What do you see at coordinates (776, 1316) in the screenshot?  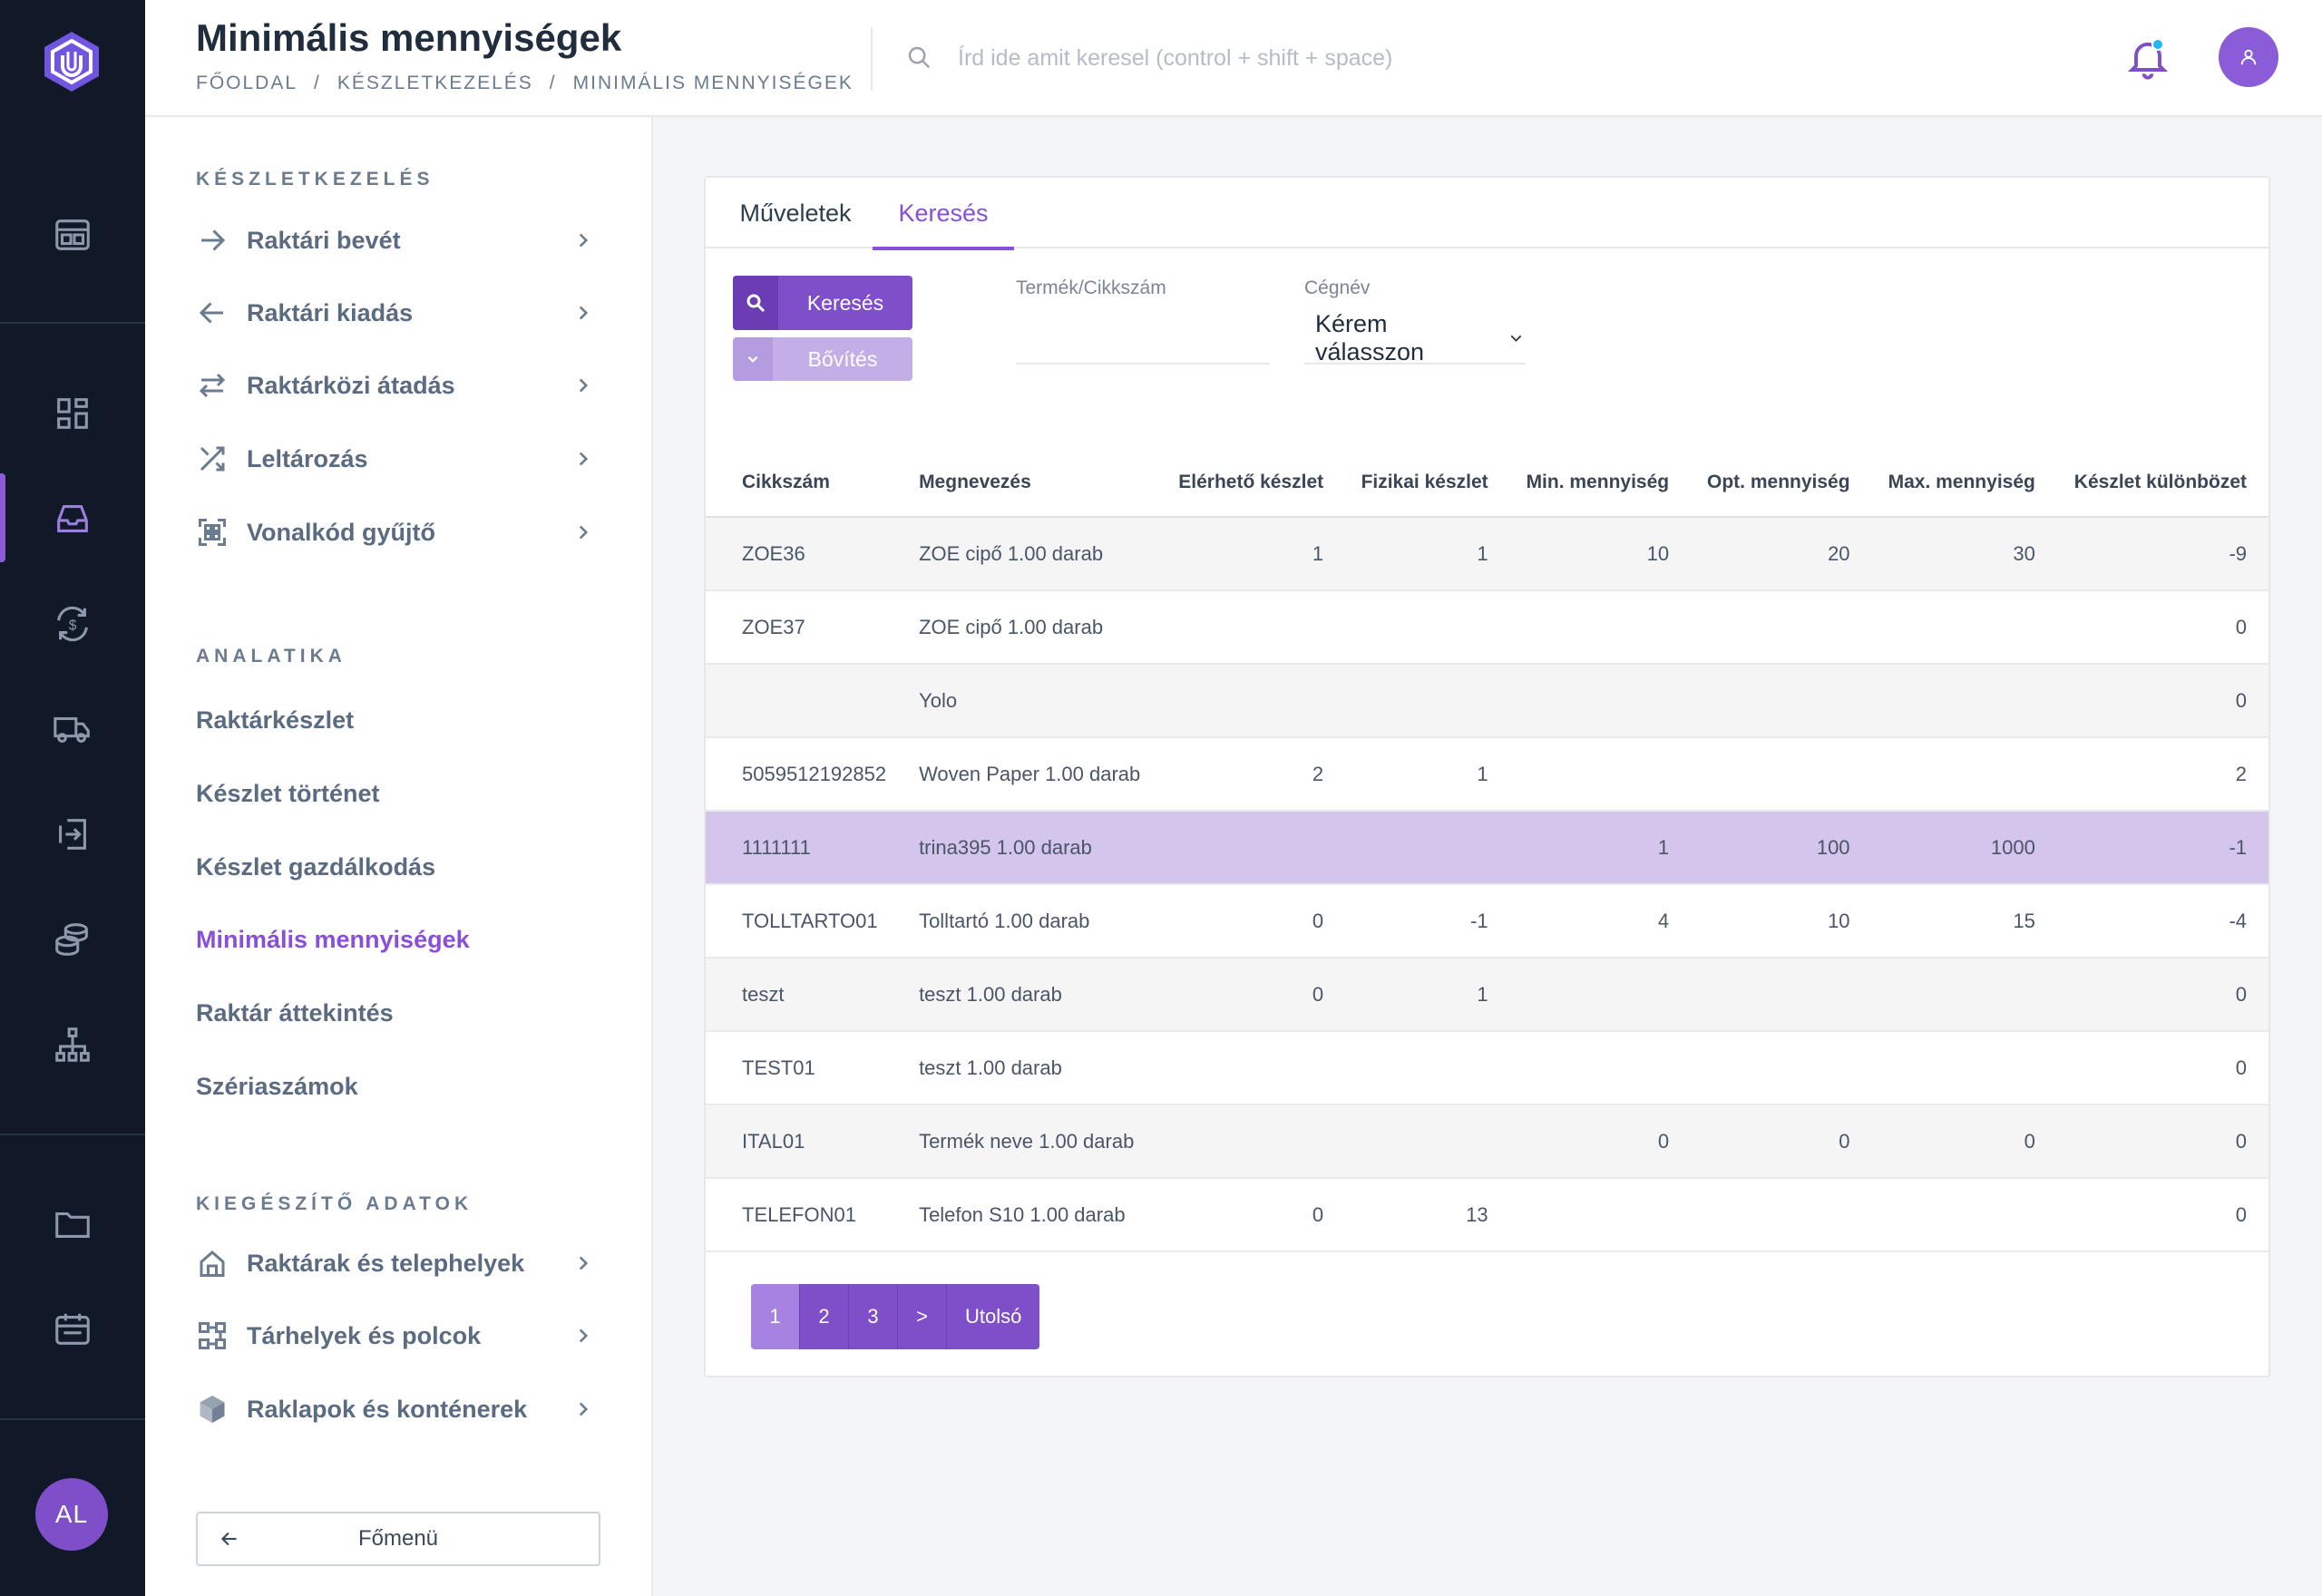 I see `page-1-button: 1` at bounding box center [776, 1316].